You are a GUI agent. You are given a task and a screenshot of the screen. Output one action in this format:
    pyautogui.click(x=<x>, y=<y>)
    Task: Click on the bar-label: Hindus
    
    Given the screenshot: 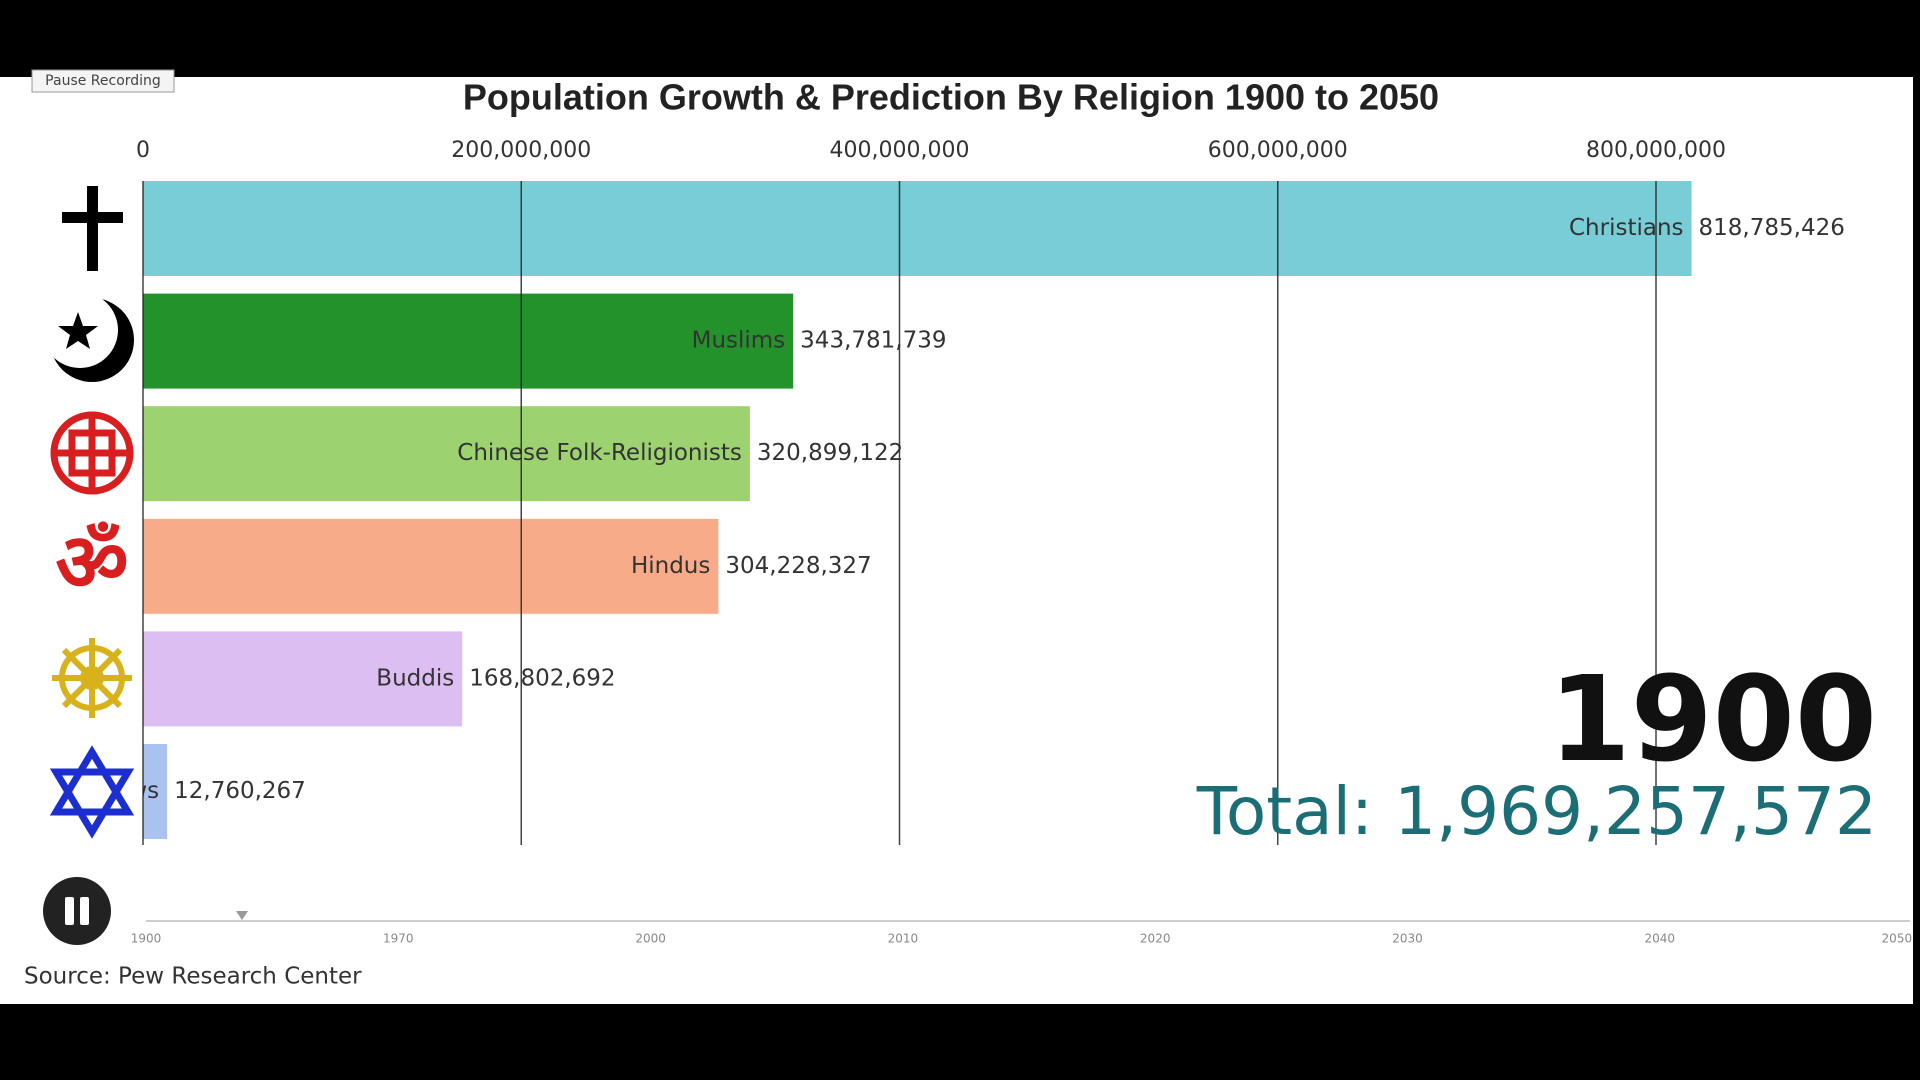 What is the action you would take?
    pyautogui.click(x=670, y=566)
    